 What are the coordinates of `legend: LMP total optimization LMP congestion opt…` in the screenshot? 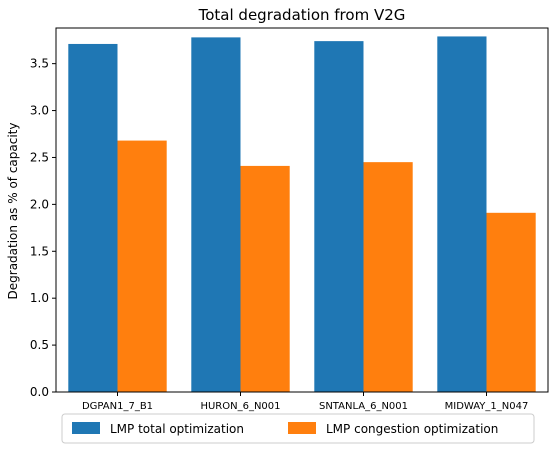 It's located at (298, 428).